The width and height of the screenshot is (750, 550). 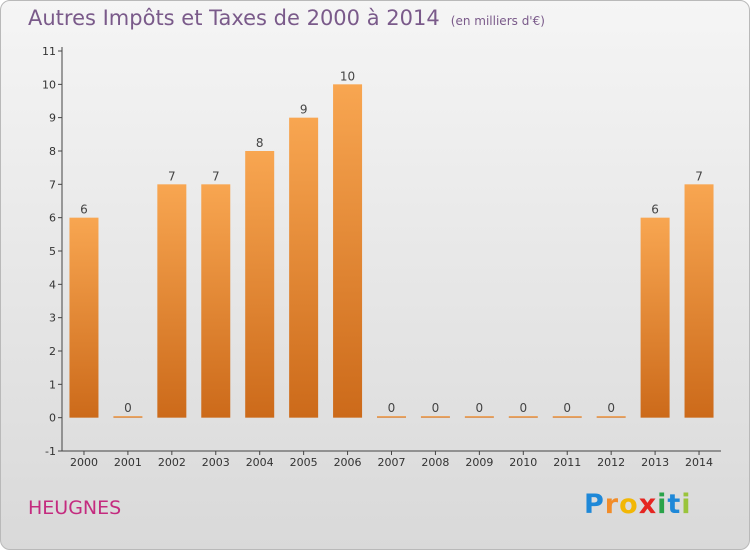 What do you see at coordinates (611, 462) in the screenshot?
I see `x-tick-label: 2012` at bounding box center [611, 462].